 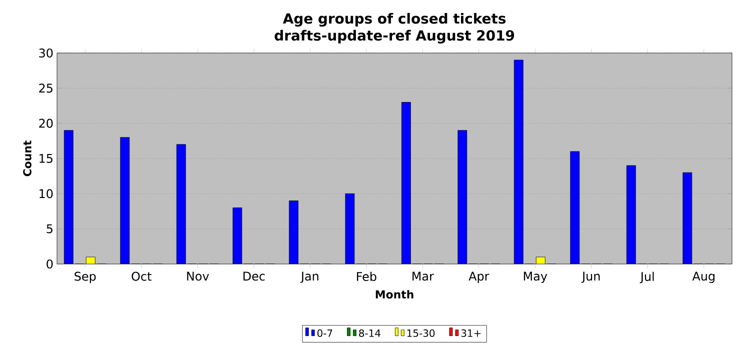 What do you see at coordinates (45, 88) in the screenshot?
I see `y-tick-label: 25` at bounding box center [45, 88].